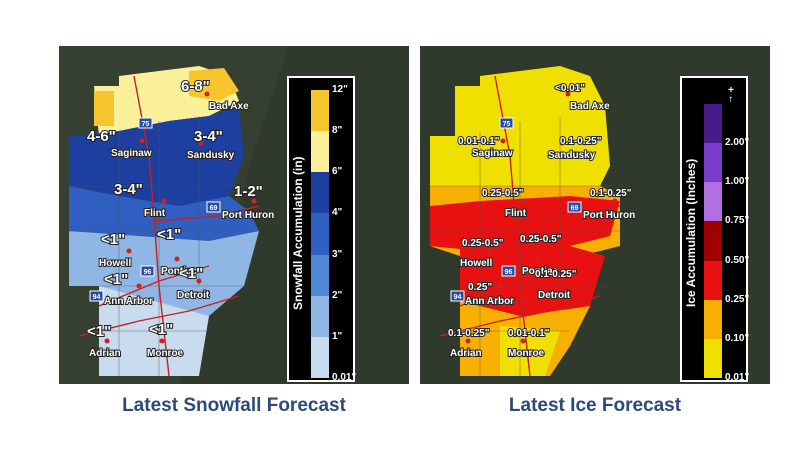  I want to click on snow-legend-tick: 3", so click(337, 254).